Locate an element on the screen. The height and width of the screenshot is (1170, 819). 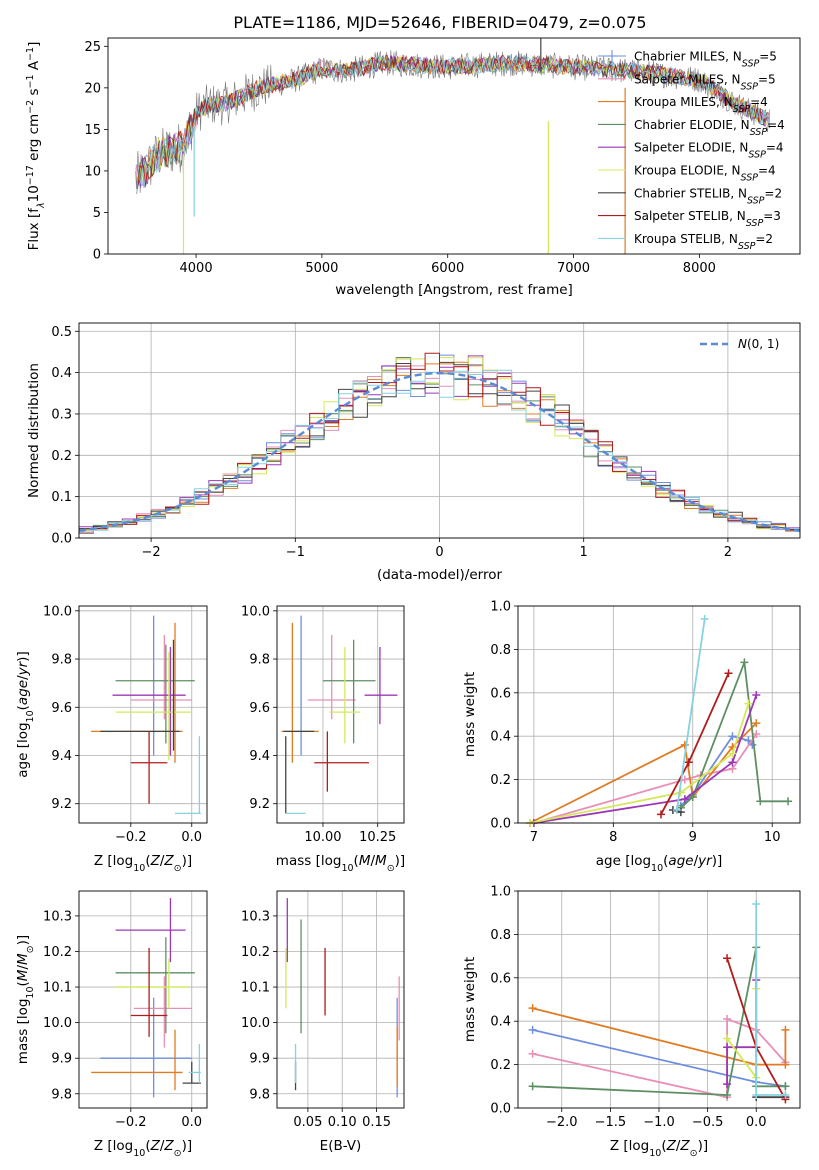
y-tick-label: 0.2 is located at coordinates (500, 780).